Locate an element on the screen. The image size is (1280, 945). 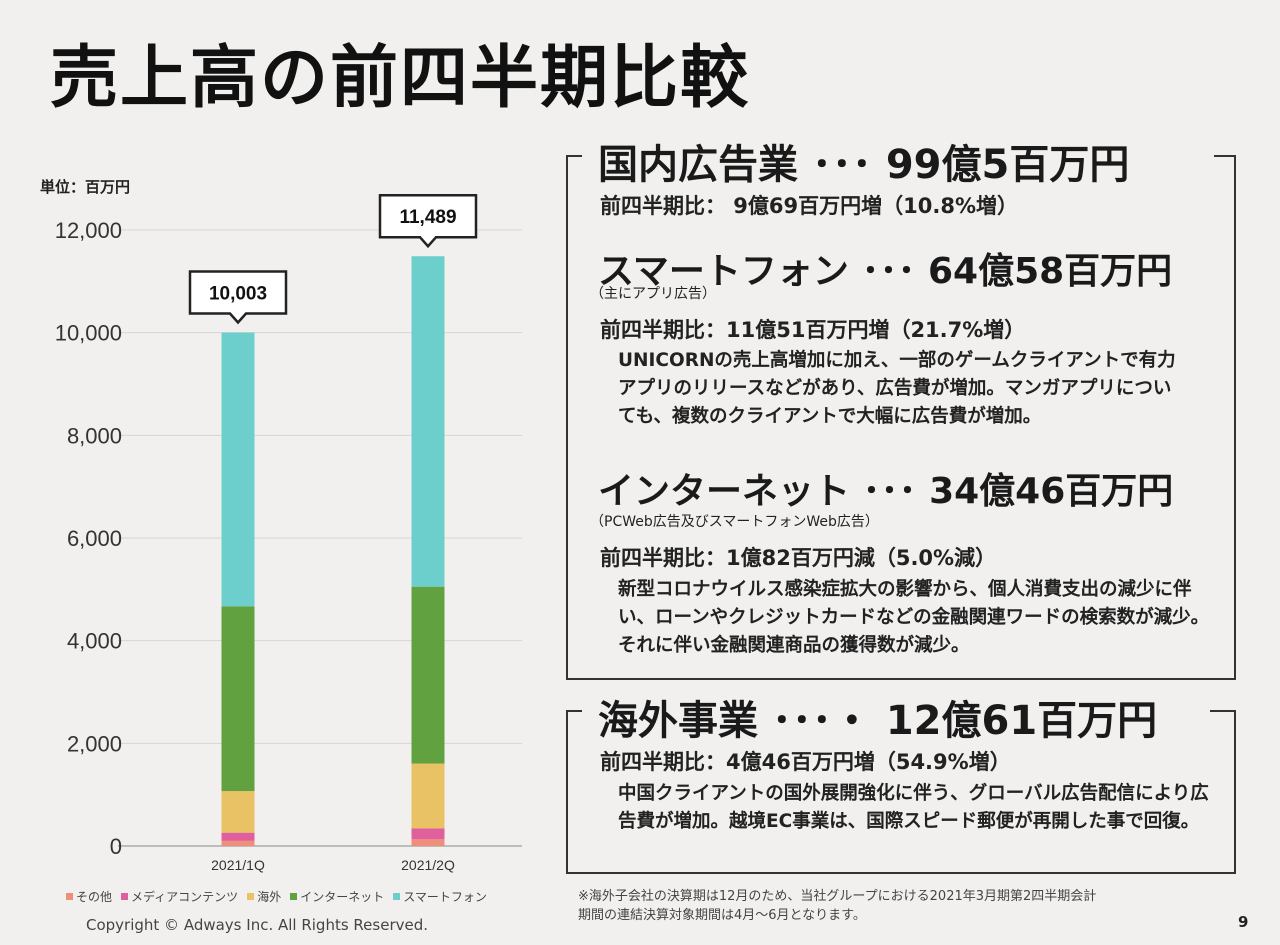
y-tick-label: 10,000 is located at coordinates (88, 333).